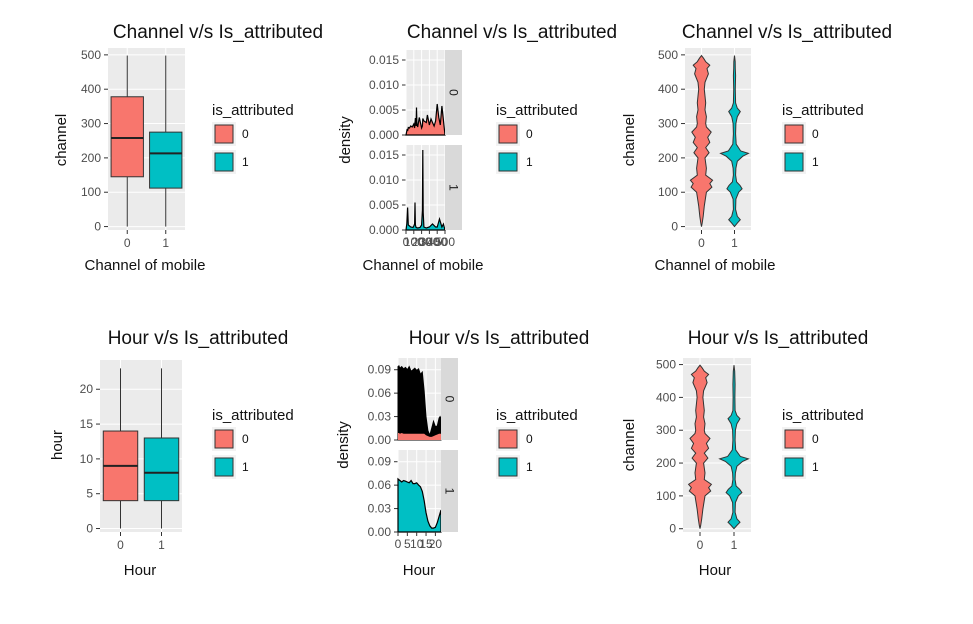 This screenshot has width=973, height=624. I want to click on y-tick-label: 5, so click(89, 494).